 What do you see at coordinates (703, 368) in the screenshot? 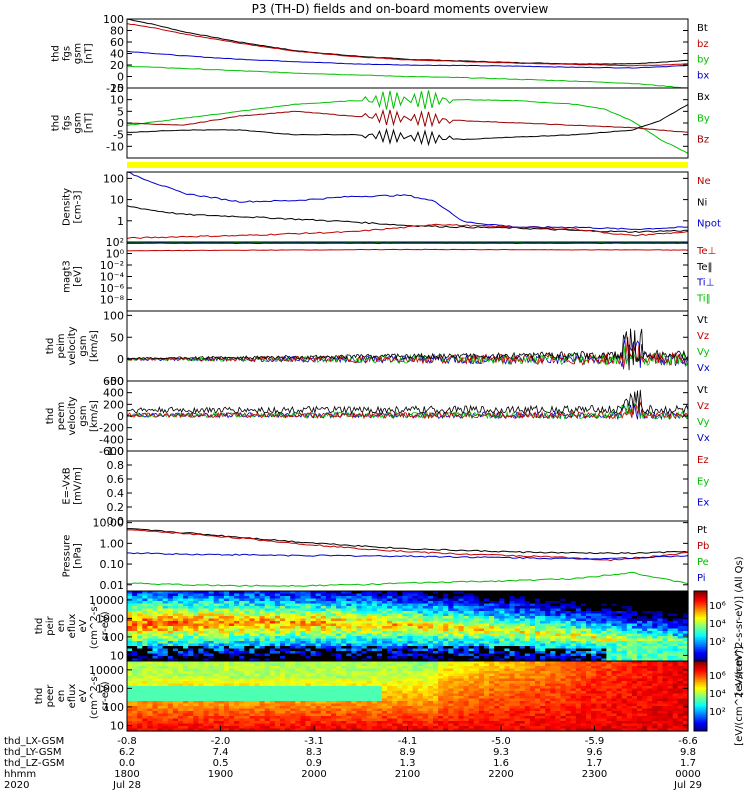
I see `legend-label: Vx` at bounding box center [703, 368].